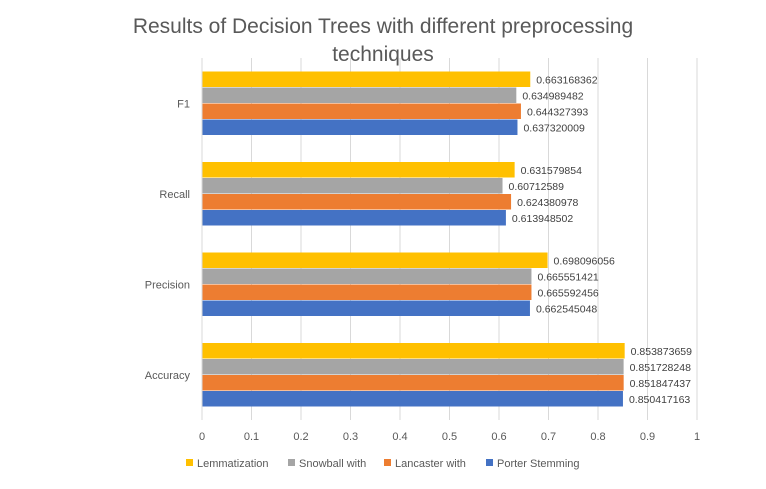  What do you see at coordinates (361, 111) in the screenshot?
I see `bar-lancaster-with-f1` at bounding box center [361, 111].